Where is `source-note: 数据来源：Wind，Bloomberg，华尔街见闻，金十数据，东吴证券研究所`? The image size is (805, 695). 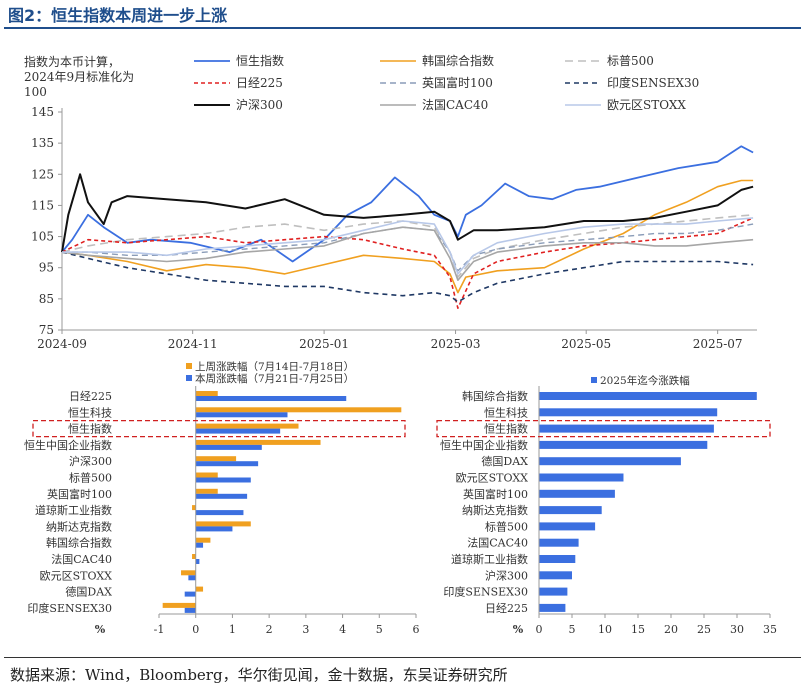 source-note: 数据来源：Wind，Bloomberg，华尔街见闻，金十数据，东吴证券研究所 is located at coordinates (259, 675).